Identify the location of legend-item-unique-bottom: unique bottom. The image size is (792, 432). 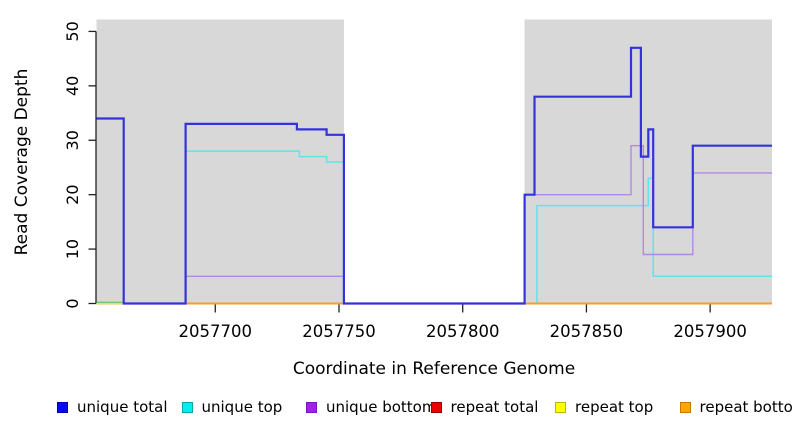
(371, 407).